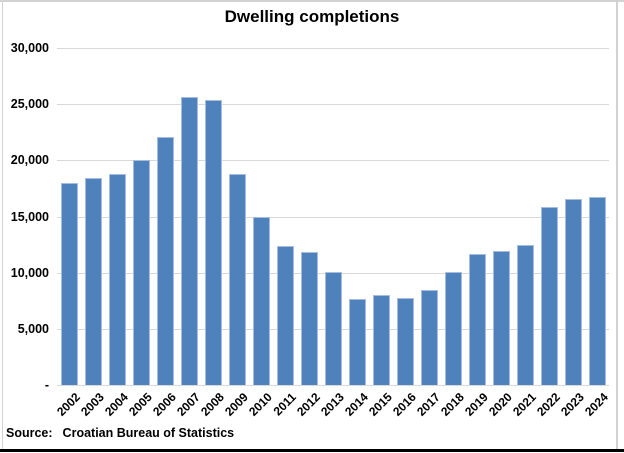 This screenshot has width=624, height=453. I want to click on bar-2023, so click(573, 292).